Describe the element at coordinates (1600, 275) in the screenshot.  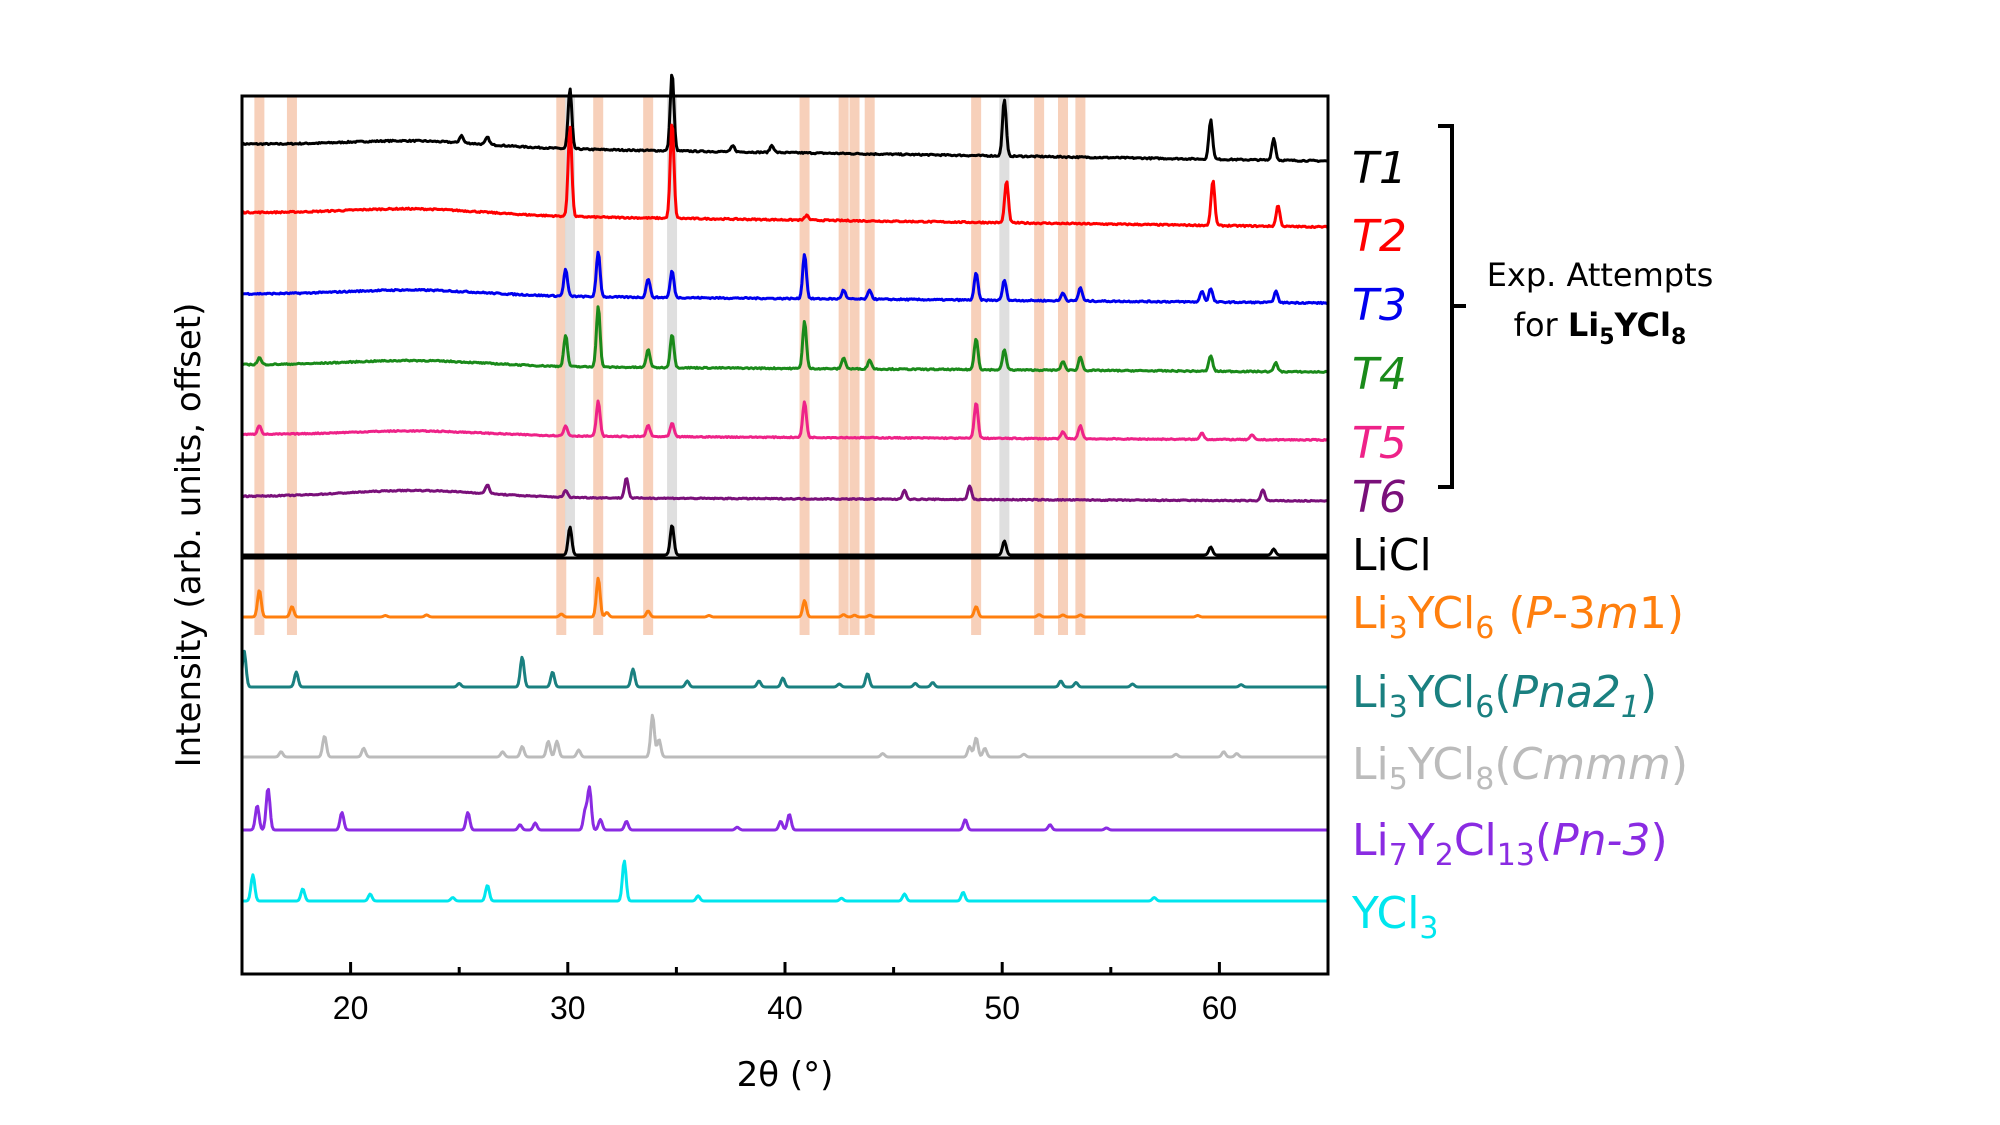
I see `annotation-line1: Exp. Attempts` at that location.